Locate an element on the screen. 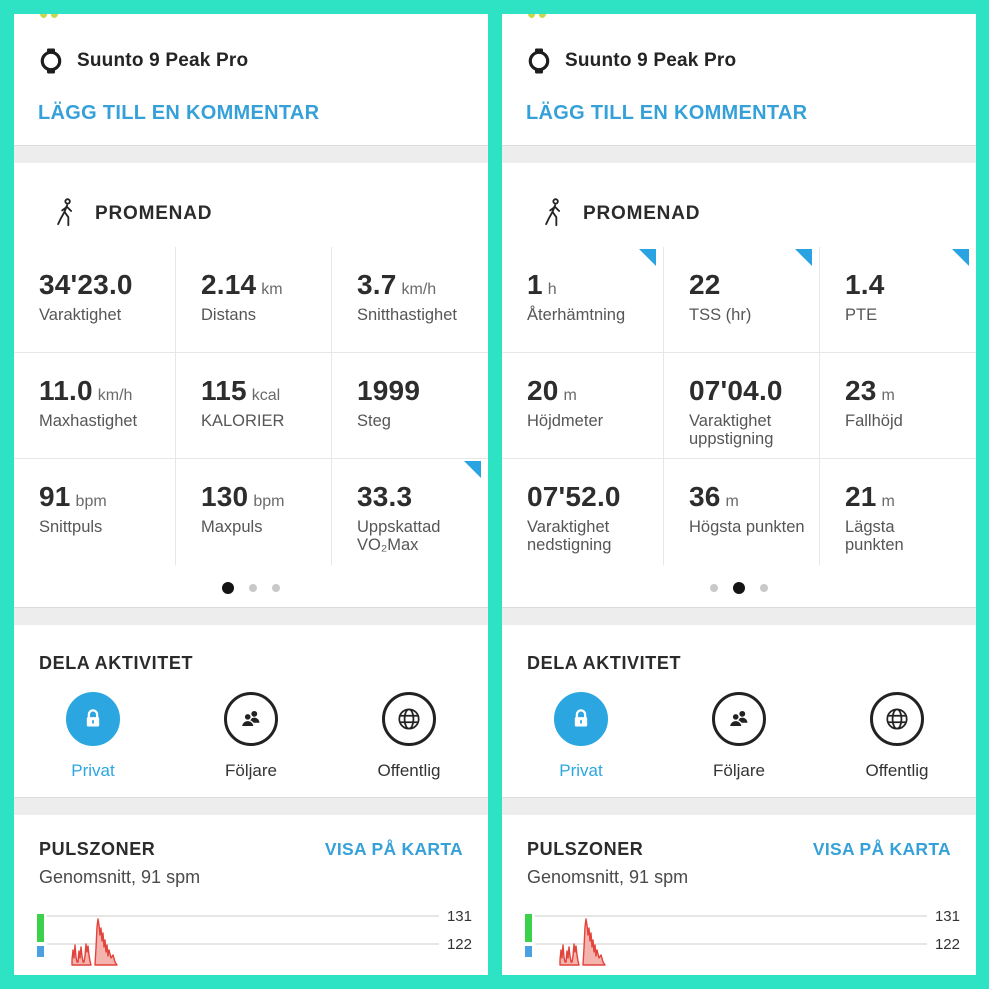  stat-cell: 11.0 km/h Maxhastighet is located at coordinates (95, 406).